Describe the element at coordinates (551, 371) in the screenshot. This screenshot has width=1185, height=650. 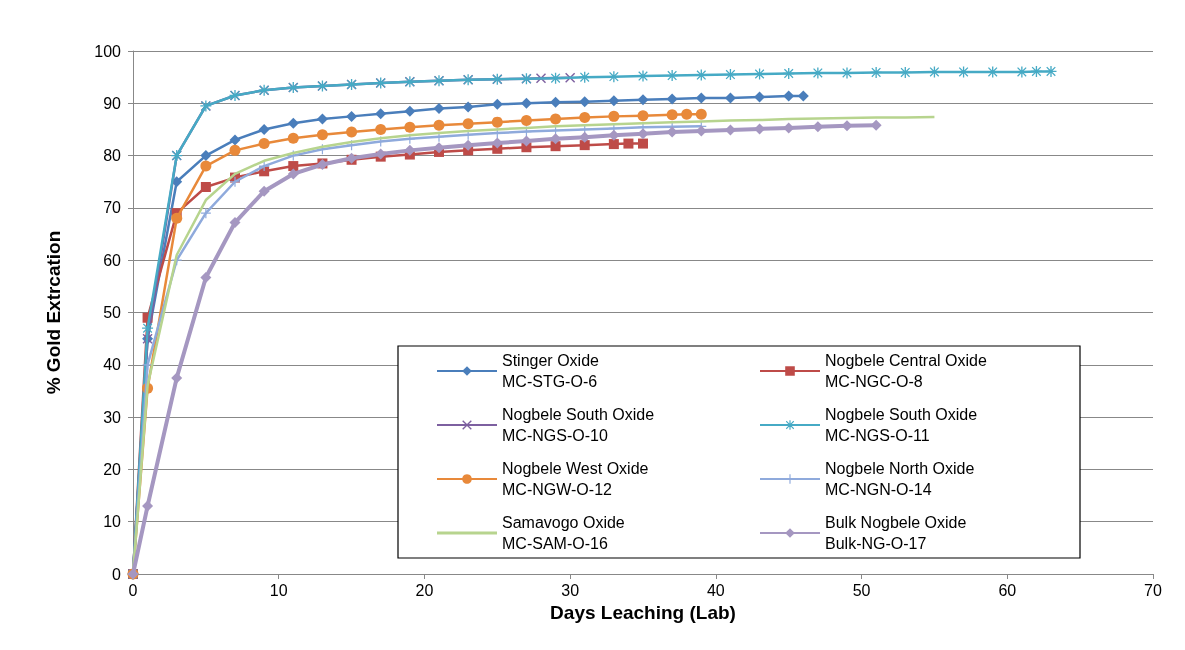
I see `legend-label: Stinger Oxide MC-STG-O-6` at that location.